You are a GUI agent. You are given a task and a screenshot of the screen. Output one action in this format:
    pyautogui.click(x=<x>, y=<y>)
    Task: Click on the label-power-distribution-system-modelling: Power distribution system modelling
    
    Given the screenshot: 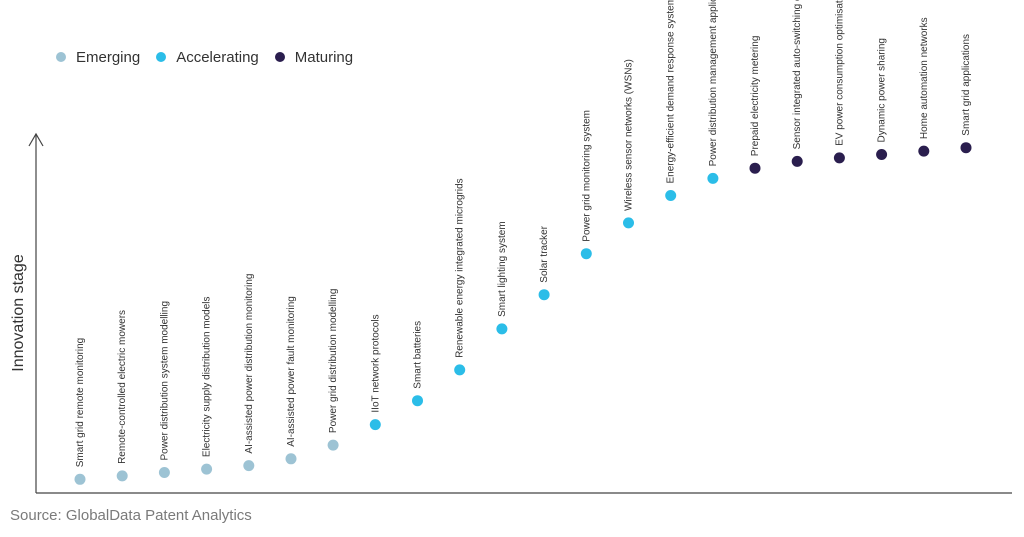 What is the action you would take?
    pyautogui.click(x=164, y=381)
    